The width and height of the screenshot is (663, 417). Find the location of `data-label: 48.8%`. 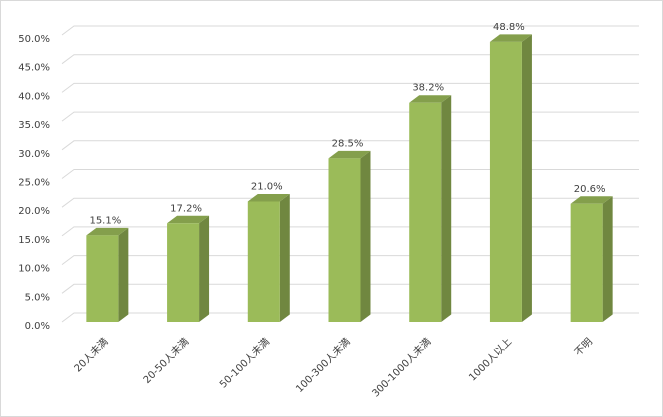

data-label: 48.8% is located at coordinates (509, 27).